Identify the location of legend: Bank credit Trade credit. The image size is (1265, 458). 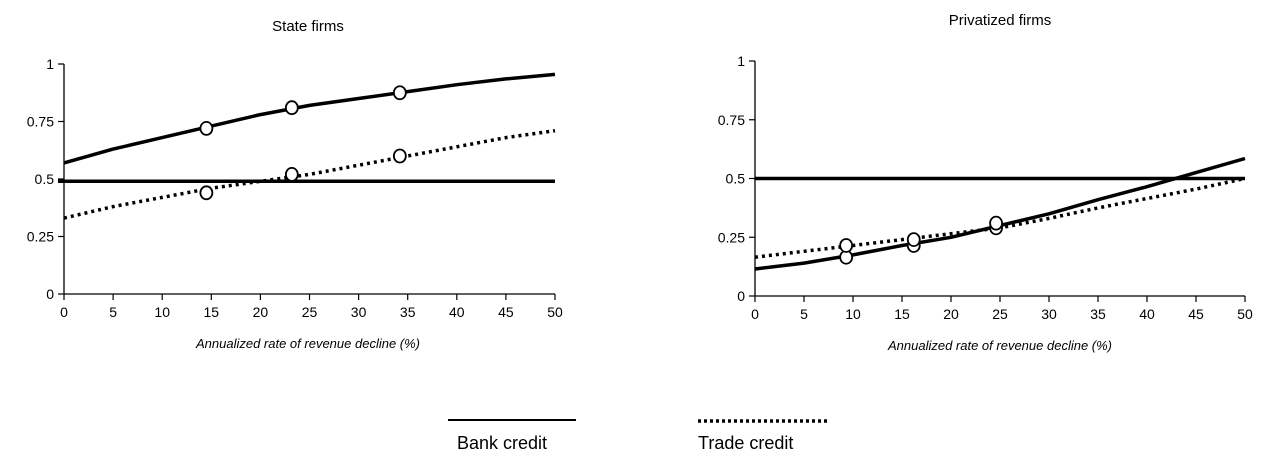
(639, 436).